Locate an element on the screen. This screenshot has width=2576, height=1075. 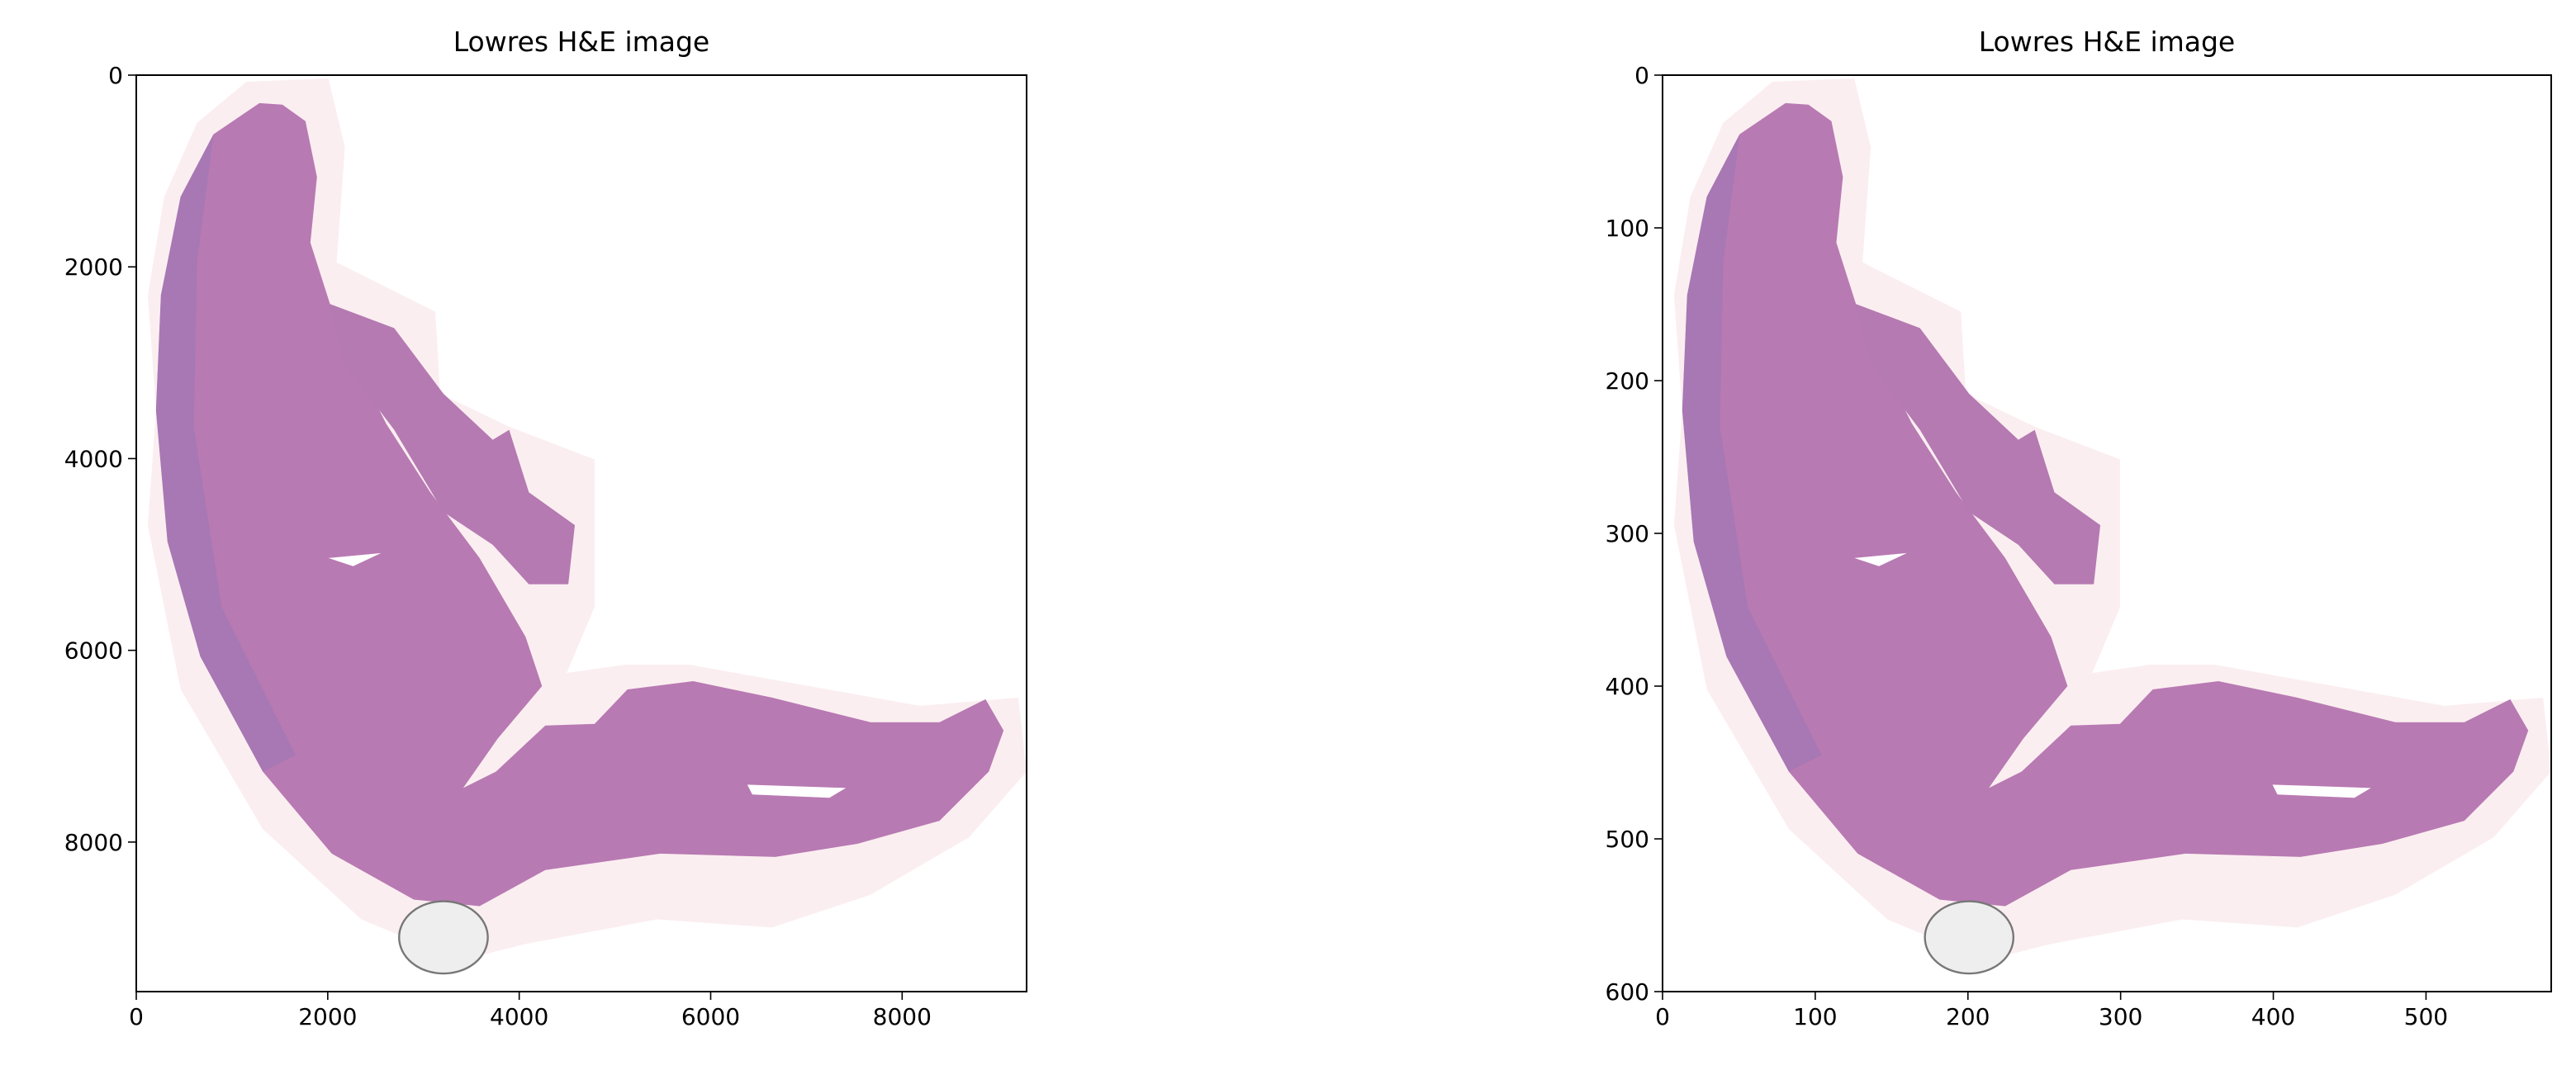
x-tick-label: 100 is located at coordinates (1815, 1016).